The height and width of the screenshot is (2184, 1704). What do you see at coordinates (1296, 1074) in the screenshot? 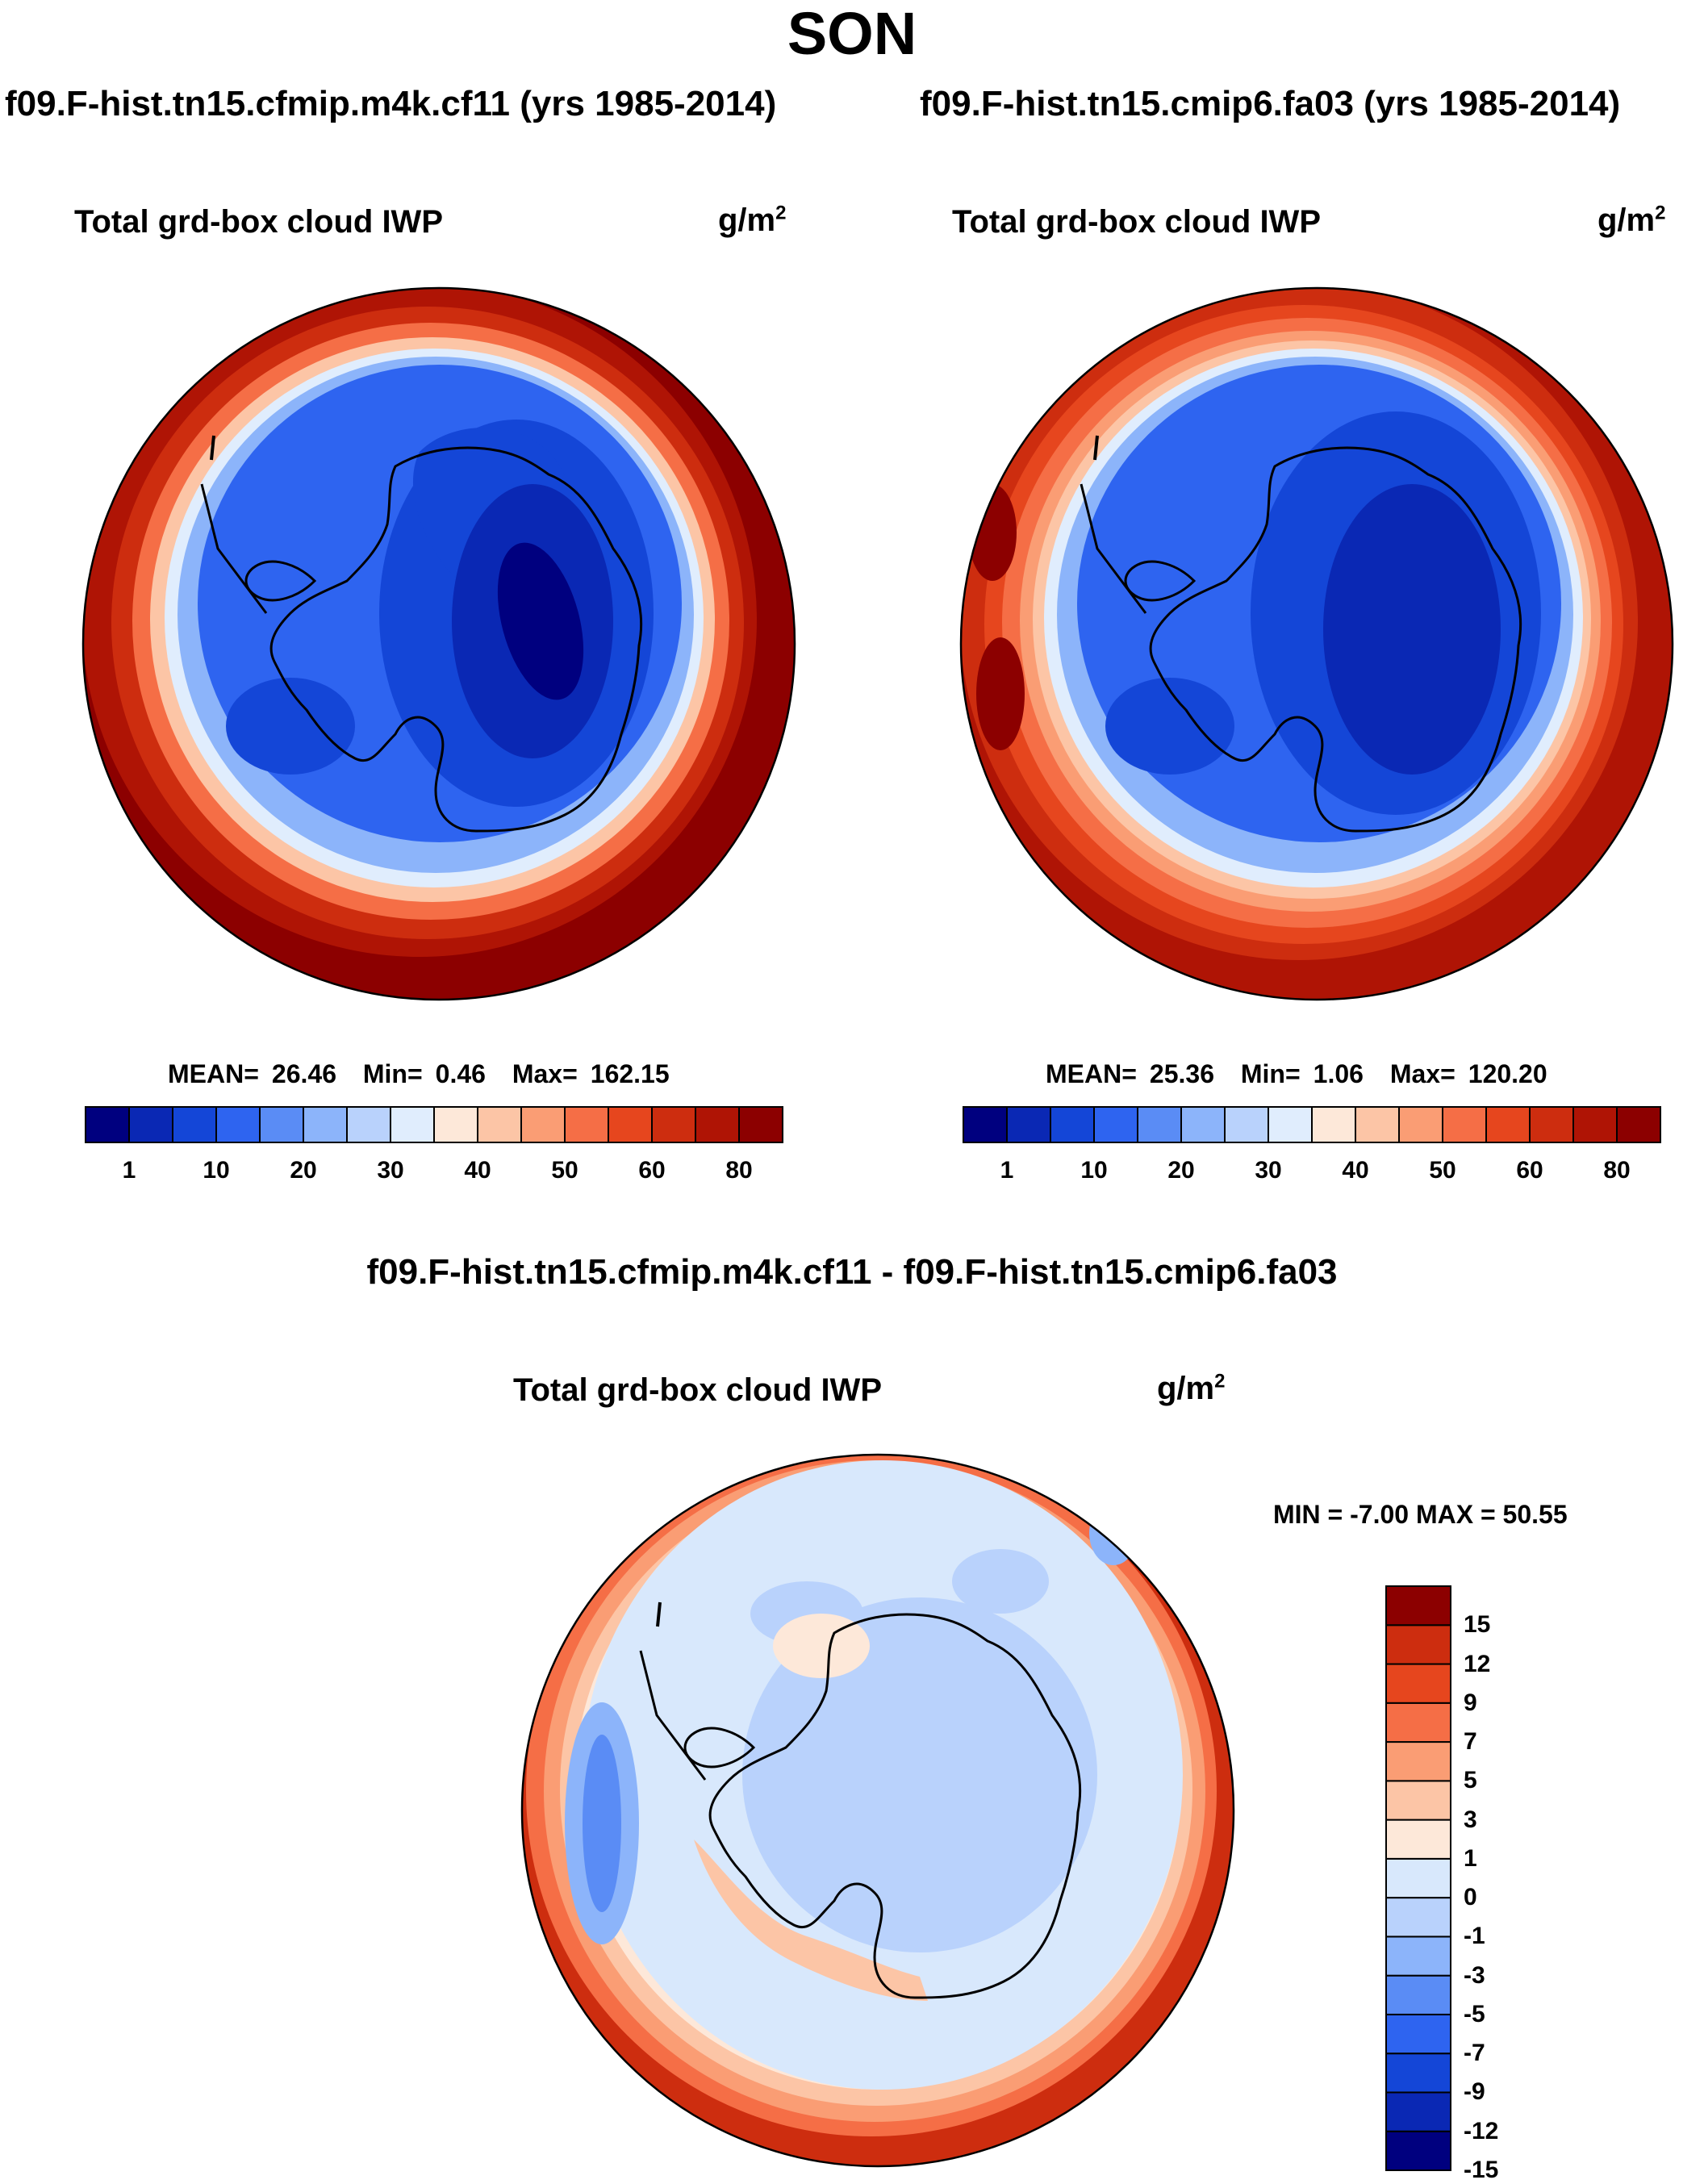
I see `stats-right: MEAN= 25.36 Min= 1.06 Max= 120.20` at bounding box center [1296, 1074].